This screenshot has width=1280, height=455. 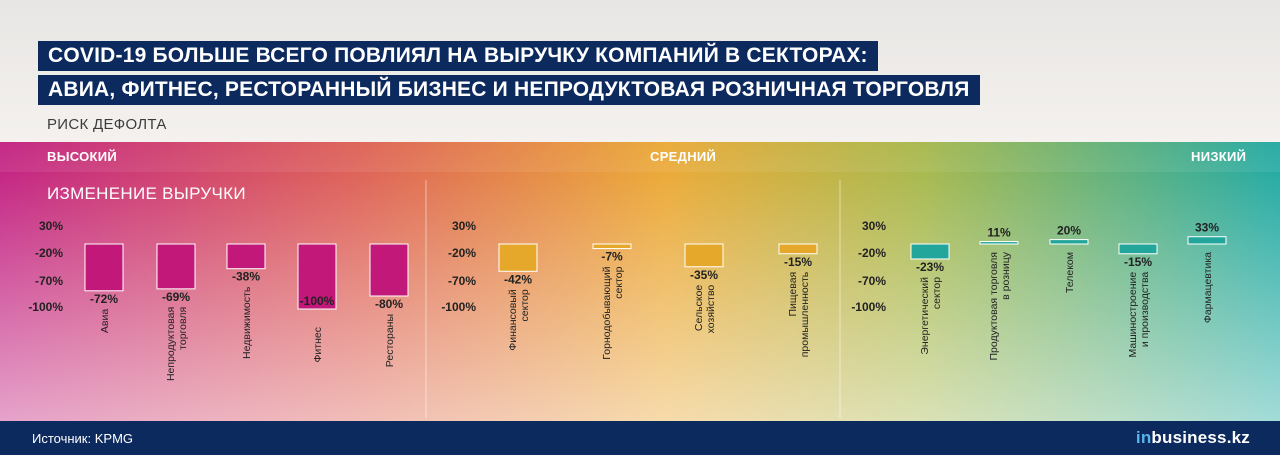 I want to click on revenue-label: ИЗМЕНЕНИЕ ВЫРУЧКИ, so click(x=146, y=193).